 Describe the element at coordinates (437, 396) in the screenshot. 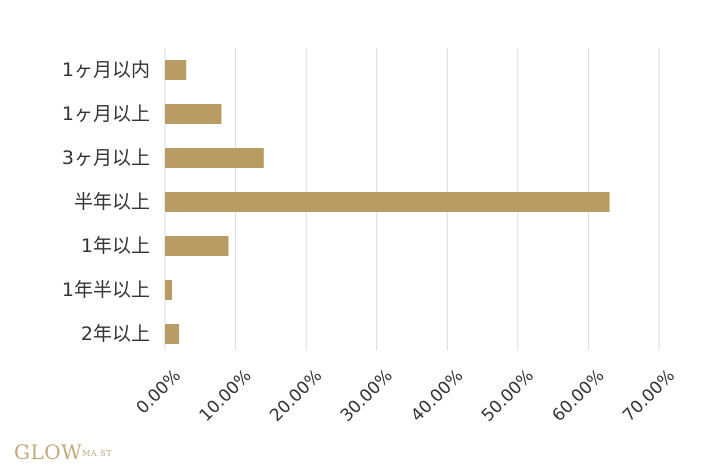

I see `x-tick-label: 40.00%` at that location.